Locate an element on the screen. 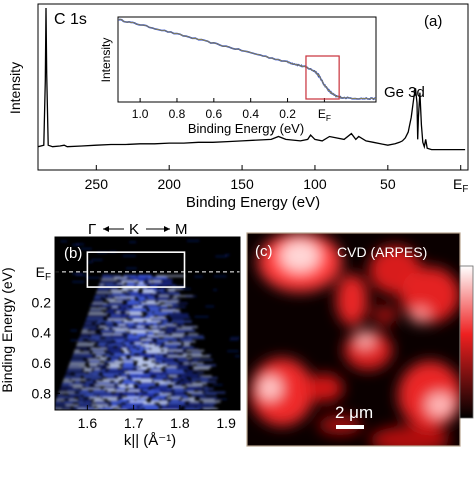 The height and width of the screenshot is (500, 474). panel-b-x-ticks: 1.6 1.7 1.8 1.9 is located at coordinates (157, 418).